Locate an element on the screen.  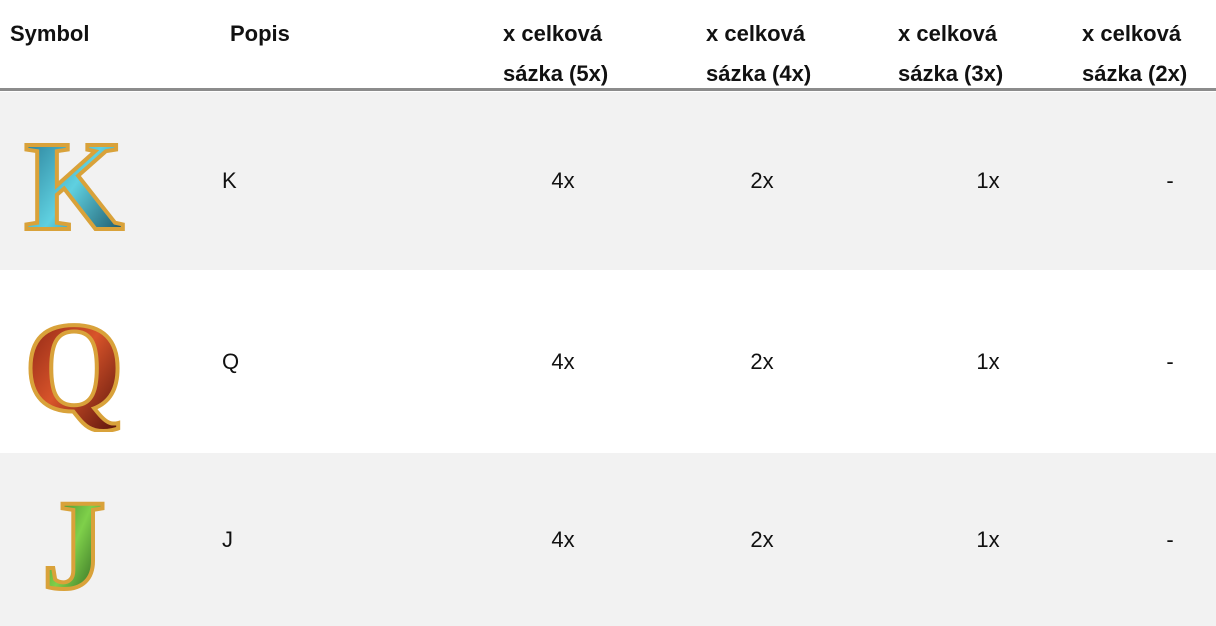
description: K is located at coordinates (229, 180).